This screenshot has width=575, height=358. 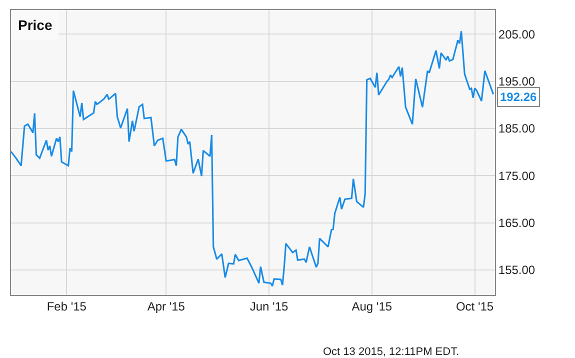 What do you see at coordinates (166, 306) in the screenshot?
I see `x-tick-label: Apr '15` at bounding box center [166, 306].